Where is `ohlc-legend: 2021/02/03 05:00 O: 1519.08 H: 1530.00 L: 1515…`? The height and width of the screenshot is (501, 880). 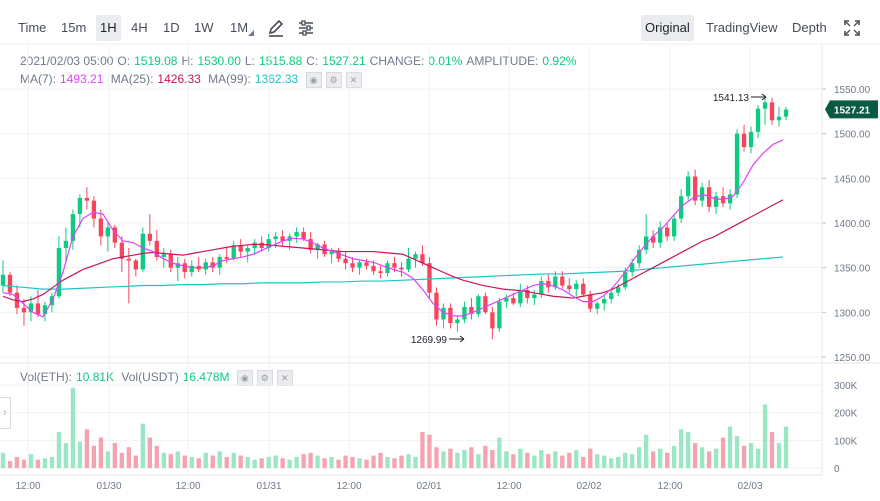 ohlc-legend: 2021/02/03 05:00 O: 1519.08 H: 1530.00 L: 1515… is located at coordinates (300, 61).